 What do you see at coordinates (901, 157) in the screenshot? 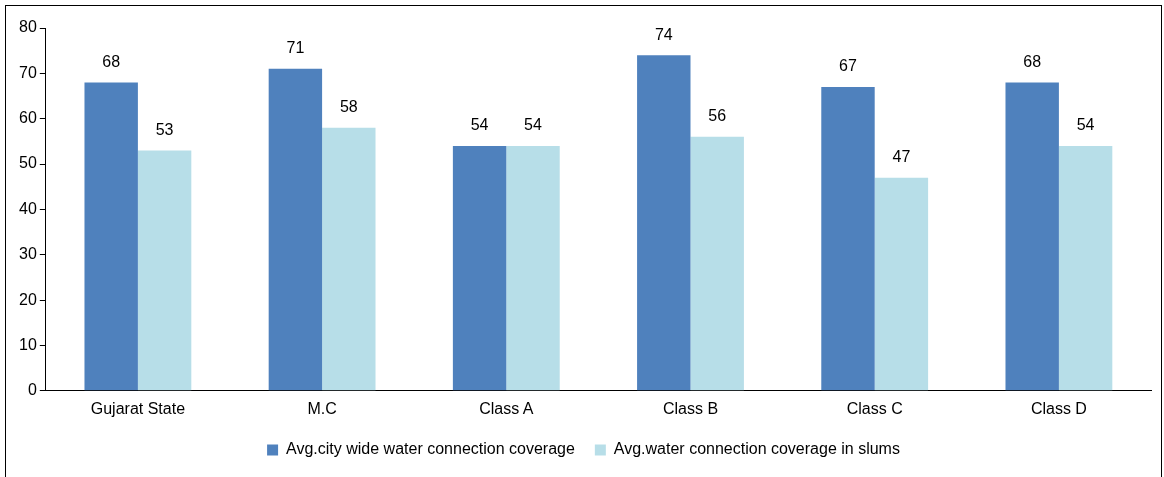
I see `data-label: 47` at bounding box center [901, 157].